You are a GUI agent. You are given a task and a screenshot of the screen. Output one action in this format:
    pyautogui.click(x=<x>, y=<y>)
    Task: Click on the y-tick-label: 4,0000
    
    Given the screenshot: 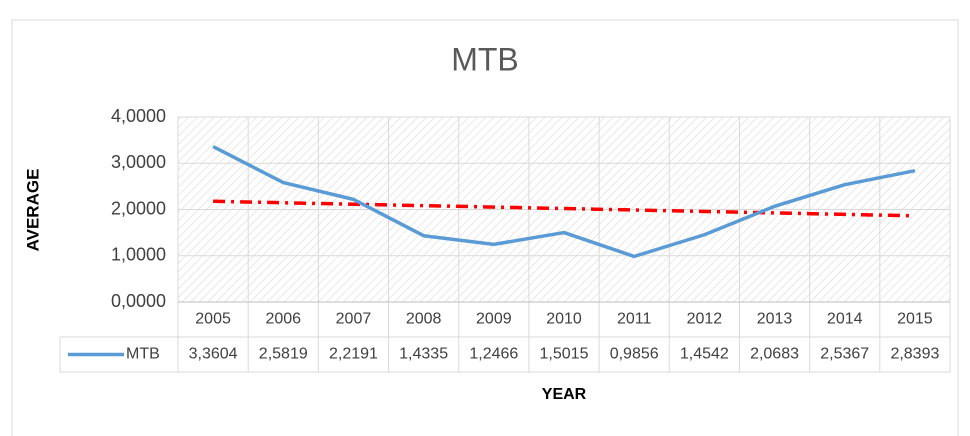 What is the action you would take?
    pyautogui.click(x=138, y=116)
    